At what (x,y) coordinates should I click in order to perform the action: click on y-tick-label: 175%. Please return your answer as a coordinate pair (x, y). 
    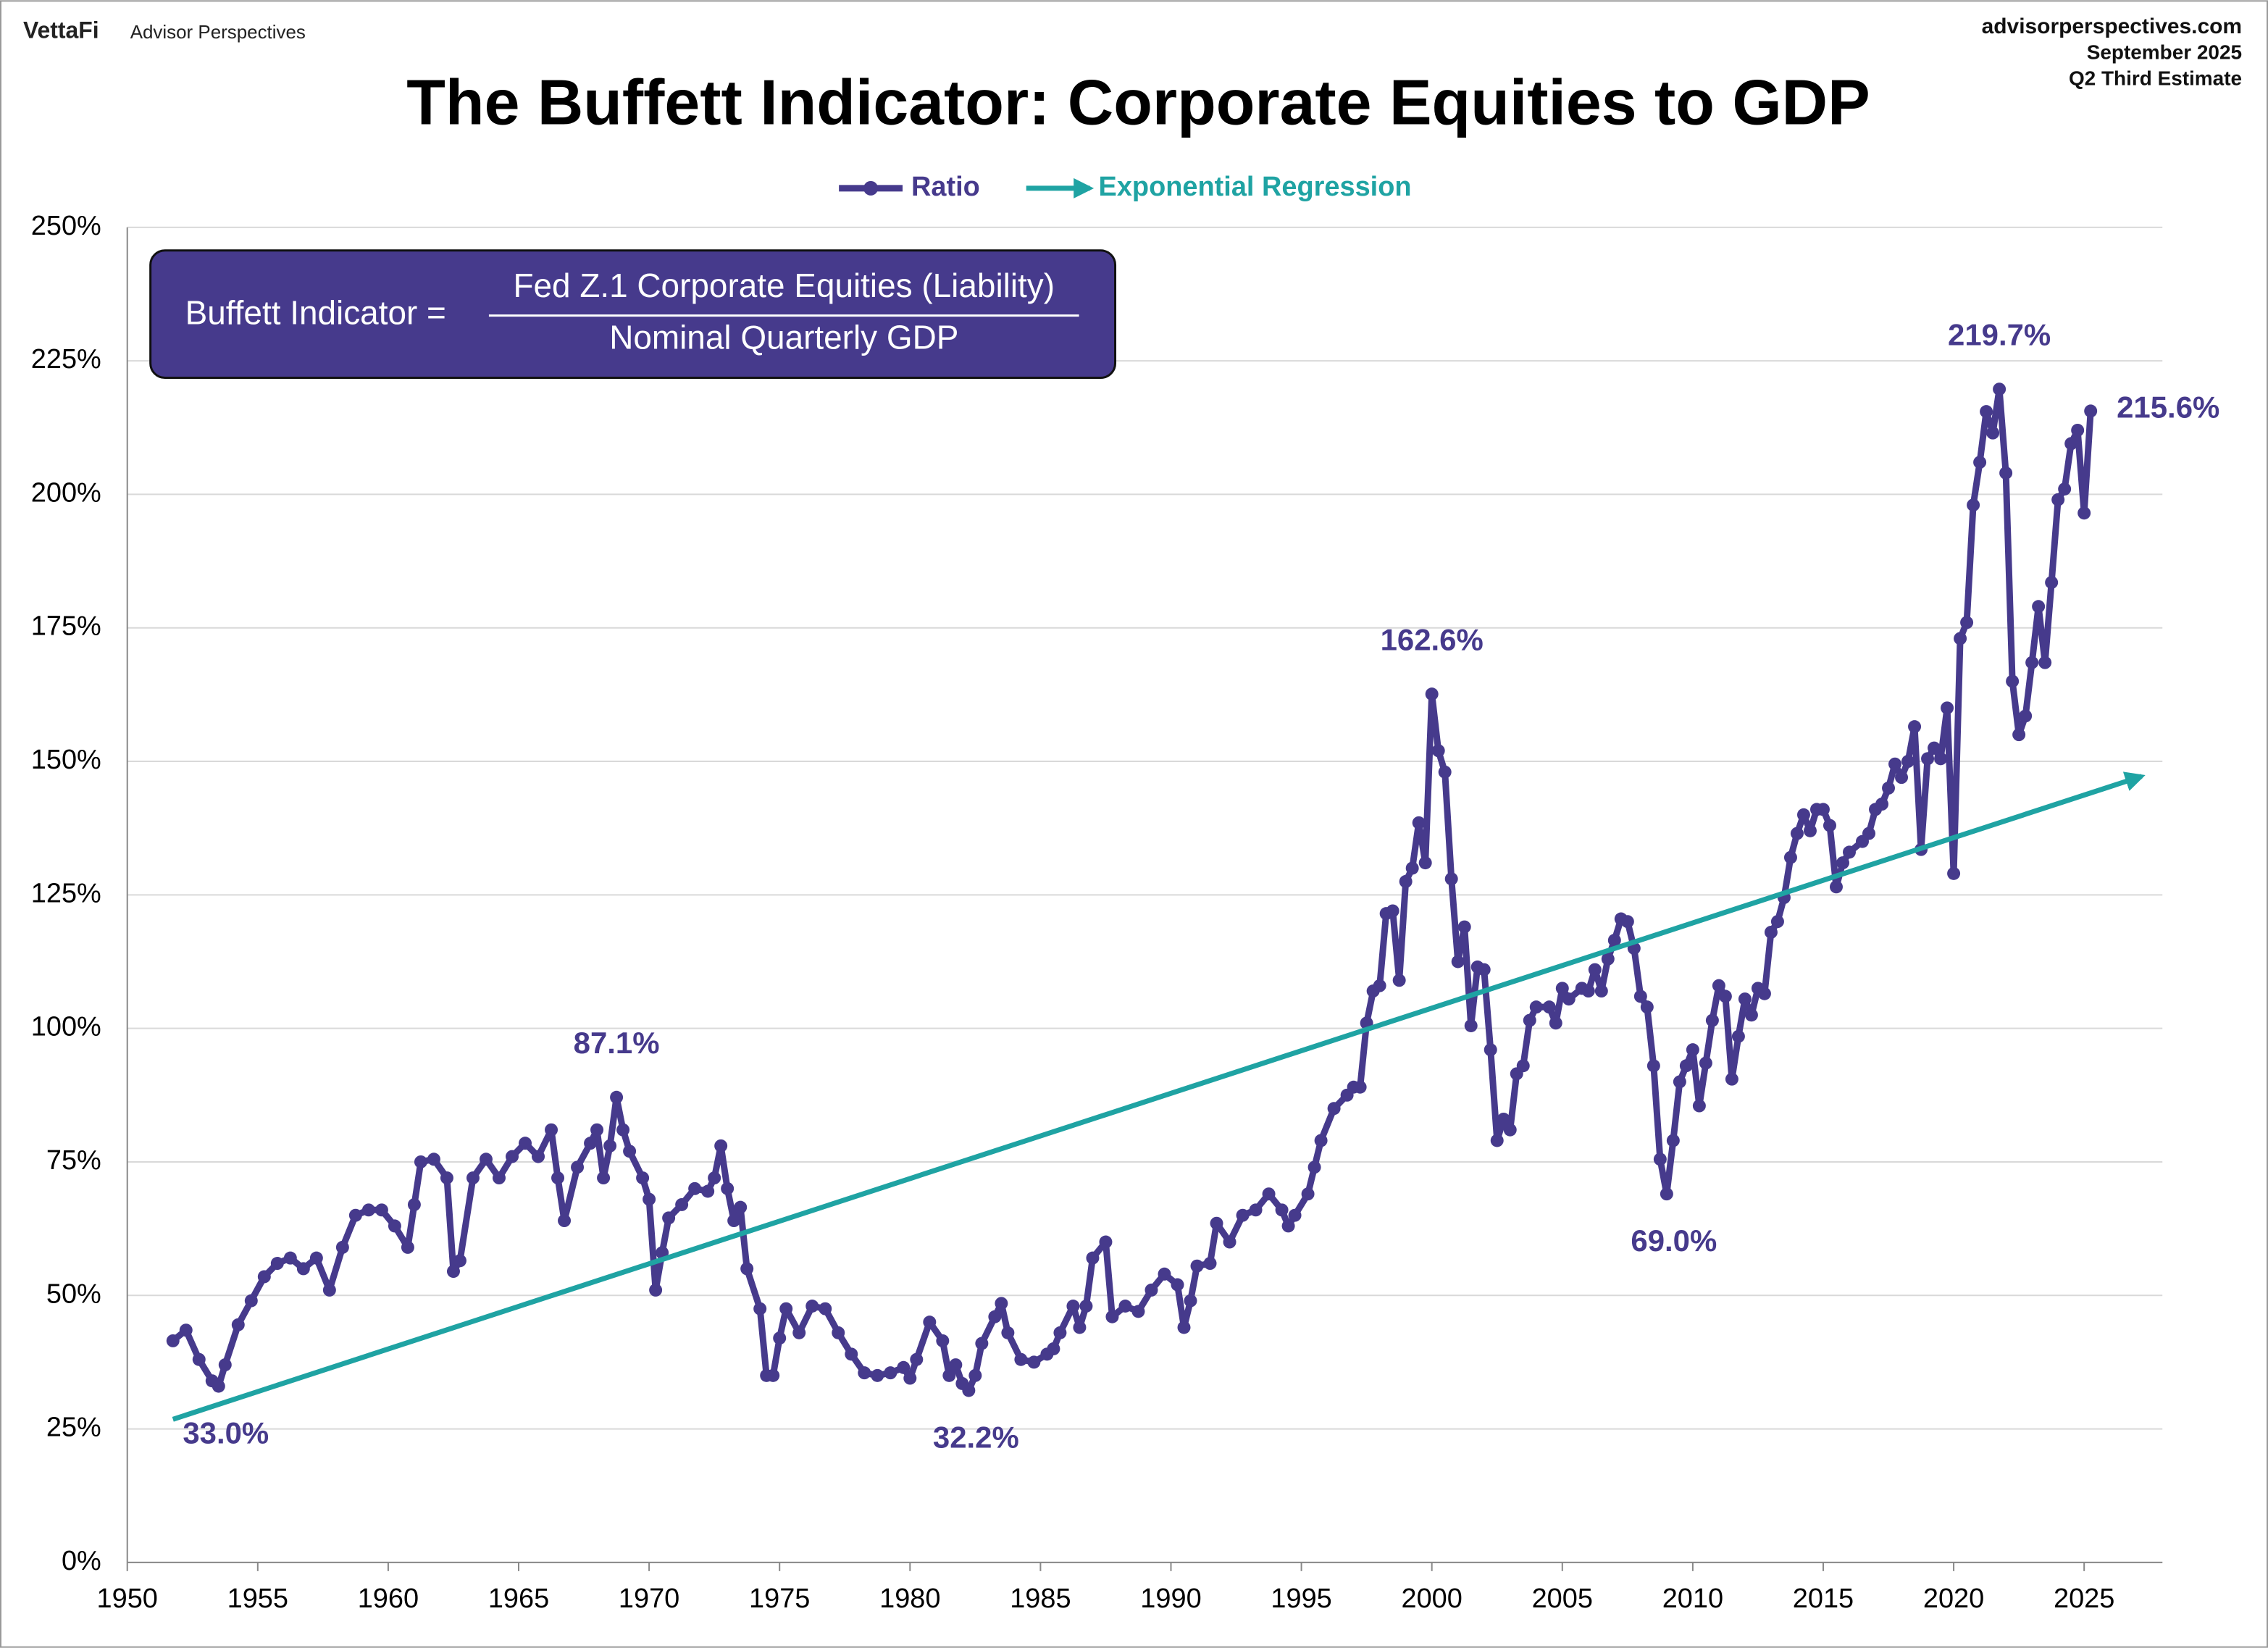
    Looking at the image, I should click on (66, 626).